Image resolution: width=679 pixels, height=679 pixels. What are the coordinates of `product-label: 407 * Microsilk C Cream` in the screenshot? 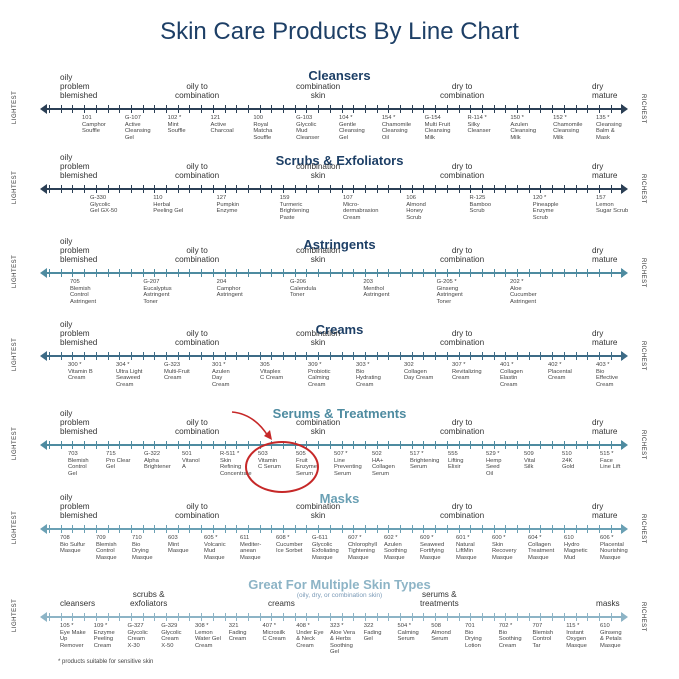 It's located at (274, 633).